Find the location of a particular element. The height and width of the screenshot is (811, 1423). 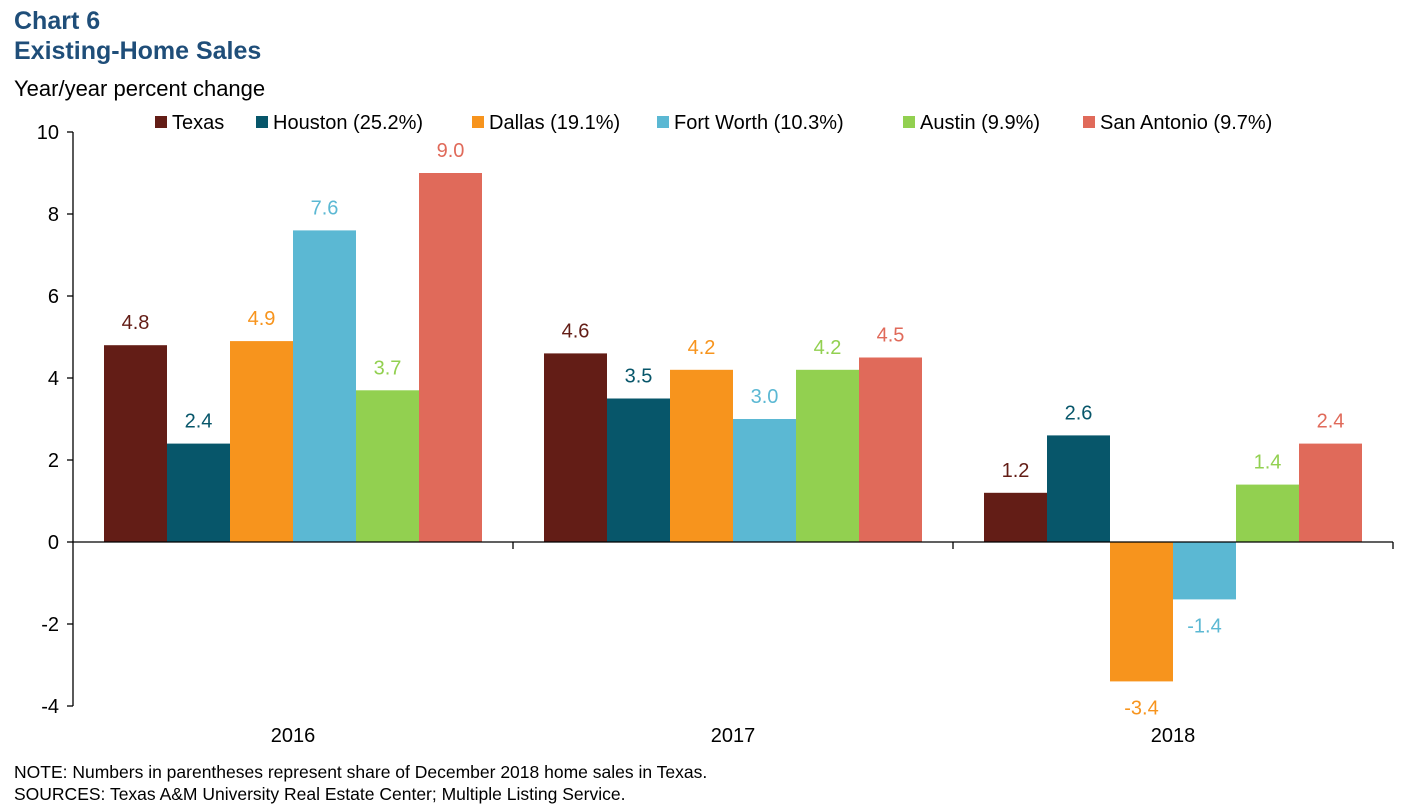

y-tick-label: 10 is located at coordinates (48, 133).